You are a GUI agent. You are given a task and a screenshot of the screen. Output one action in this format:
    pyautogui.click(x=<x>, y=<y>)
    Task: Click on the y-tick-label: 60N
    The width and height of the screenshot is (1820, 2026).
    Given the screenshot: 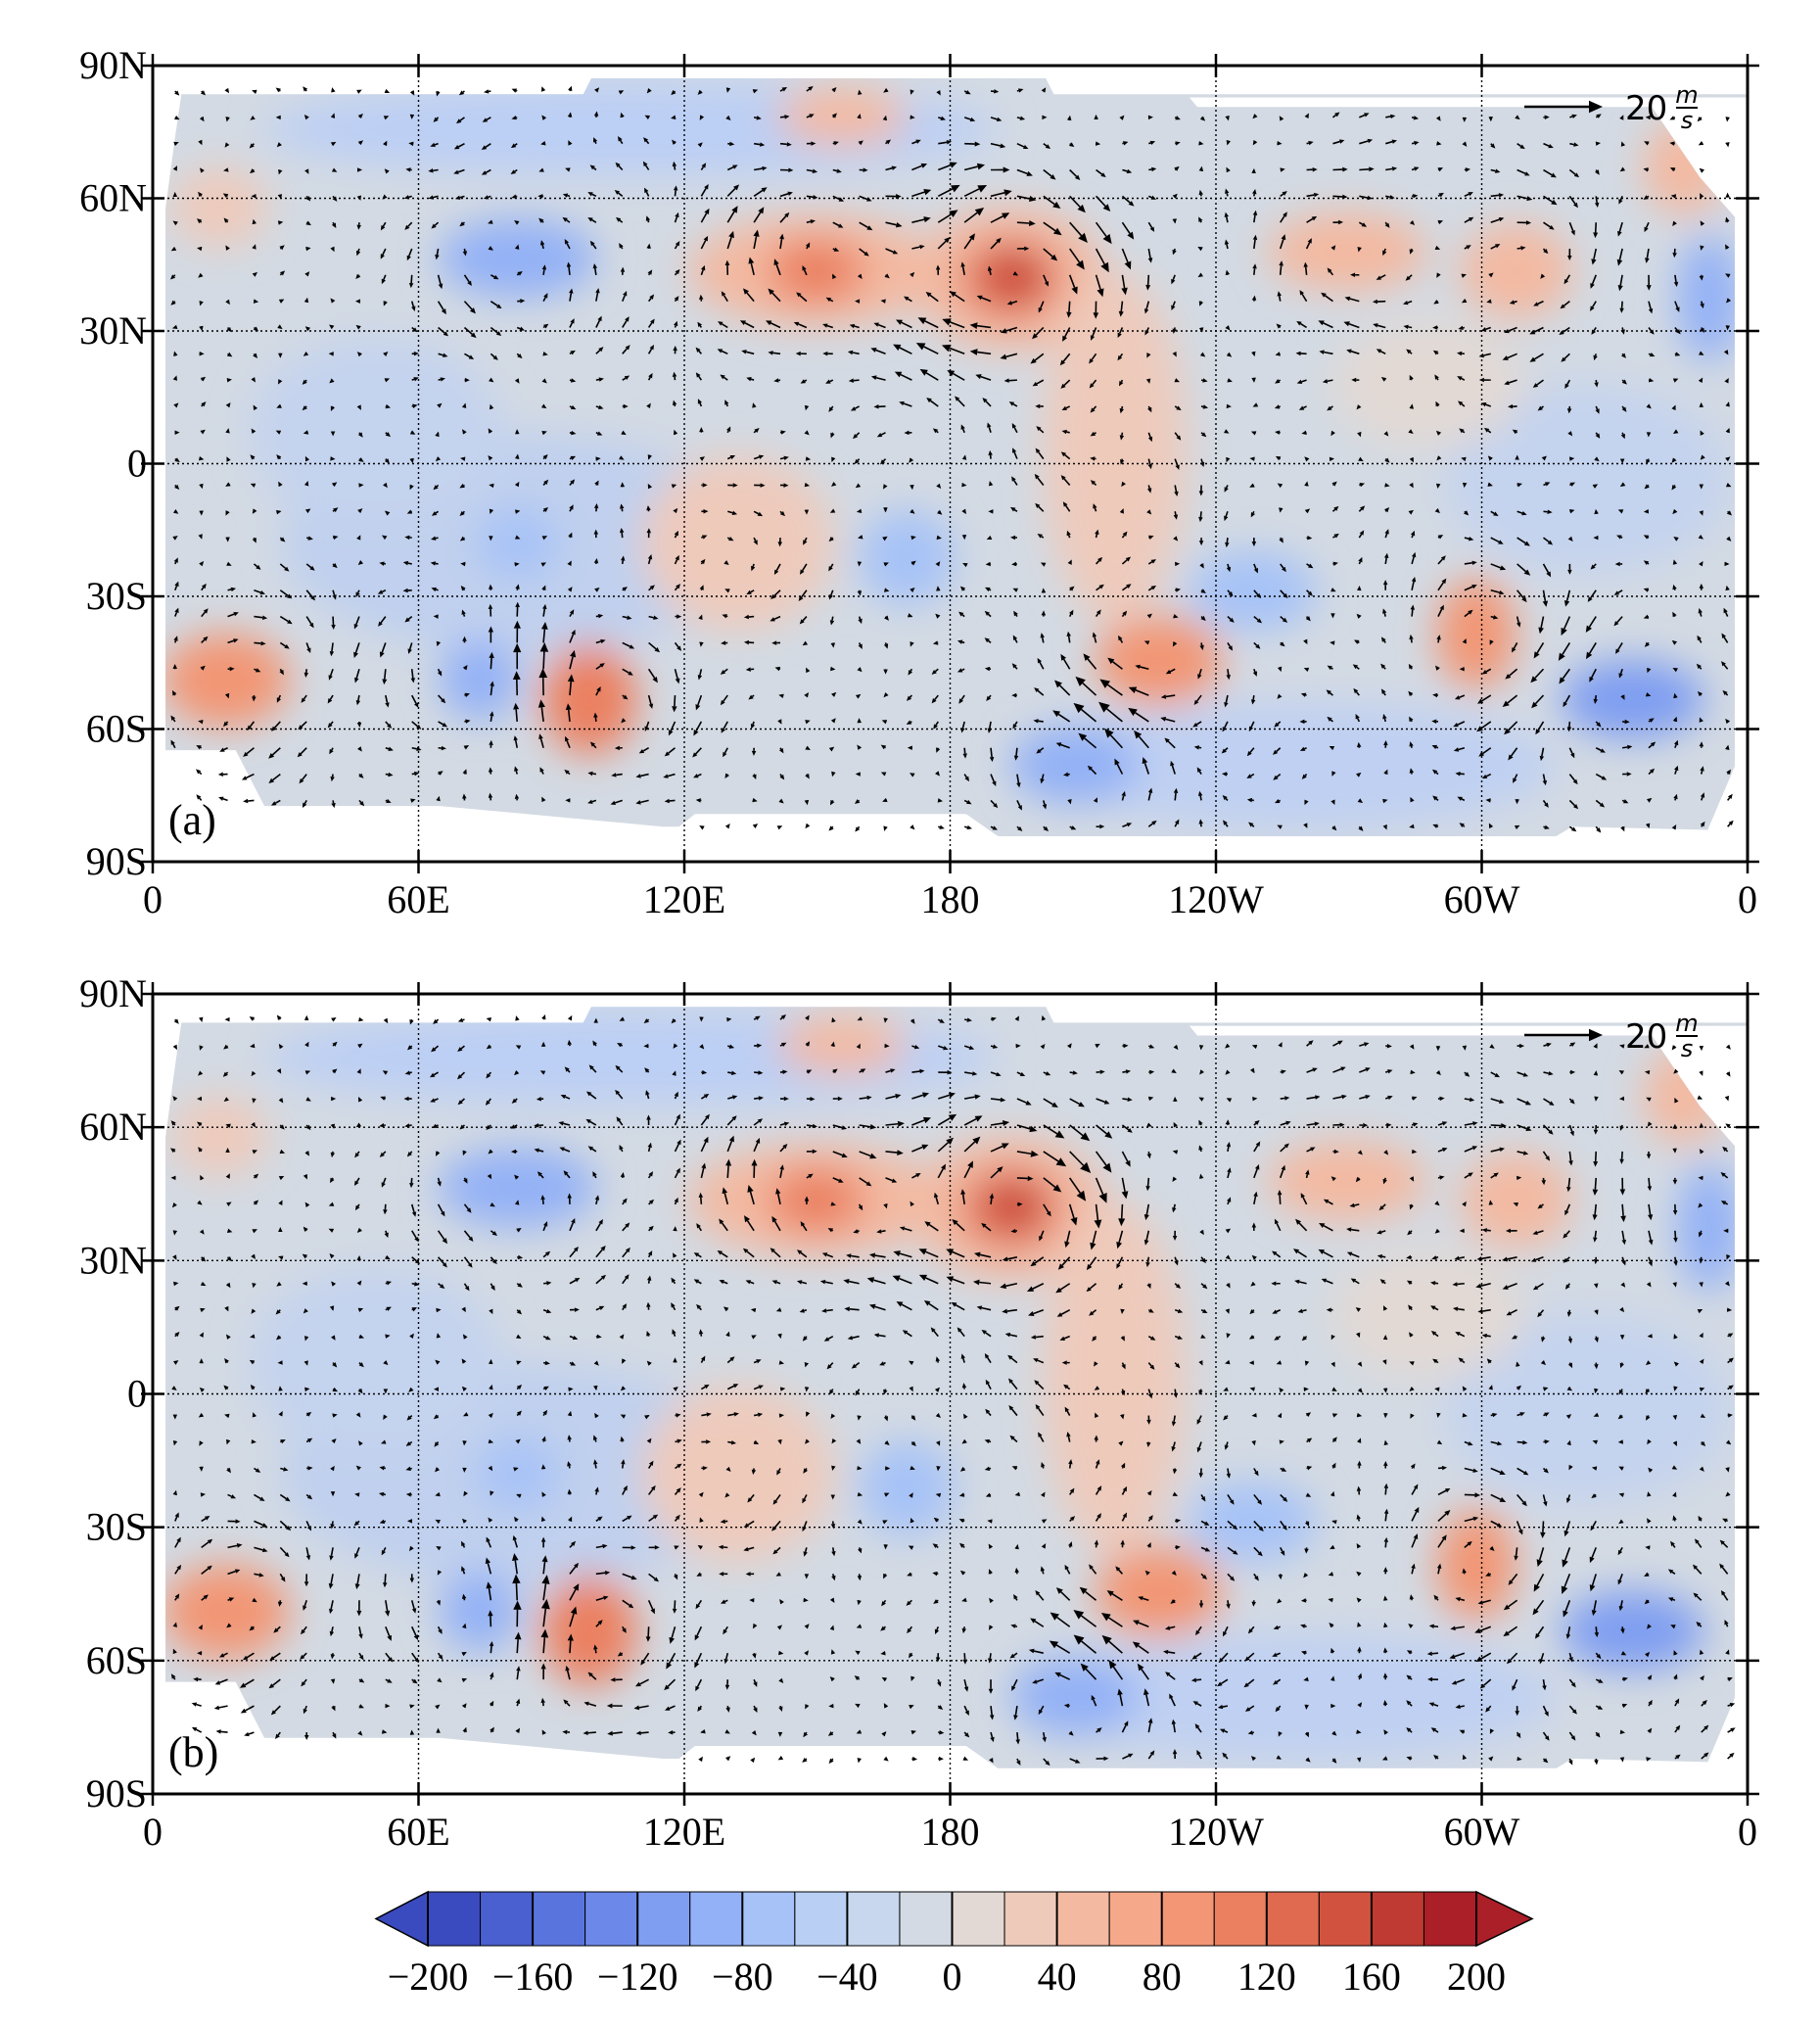 What is the action you would take?
    pyautogui.click(x=113, y=198)
    